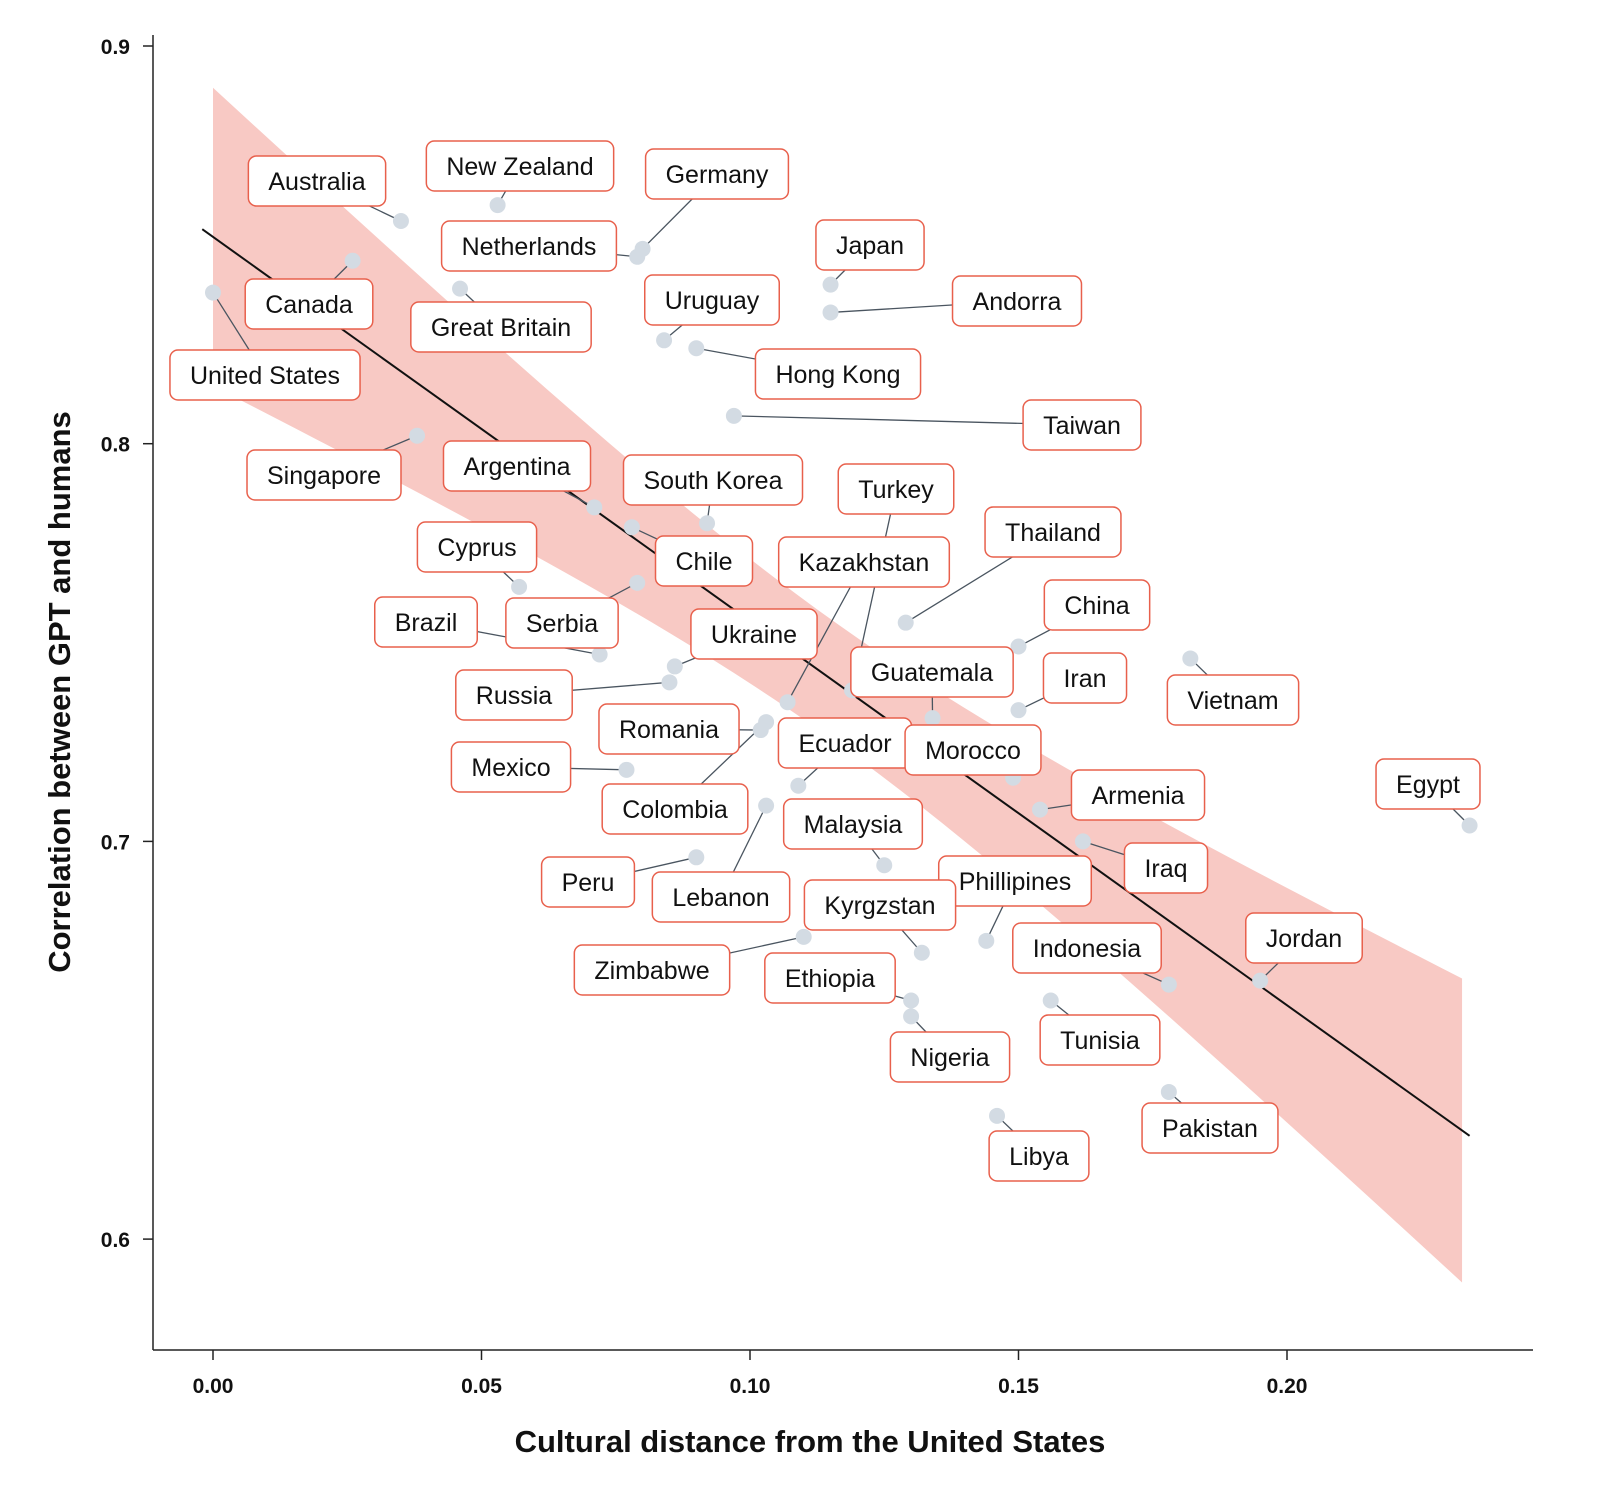  What do you see at coordinates (896, 490) in the screenshot?
I see `label-text: Turkey` at bounding box center [896, 490].